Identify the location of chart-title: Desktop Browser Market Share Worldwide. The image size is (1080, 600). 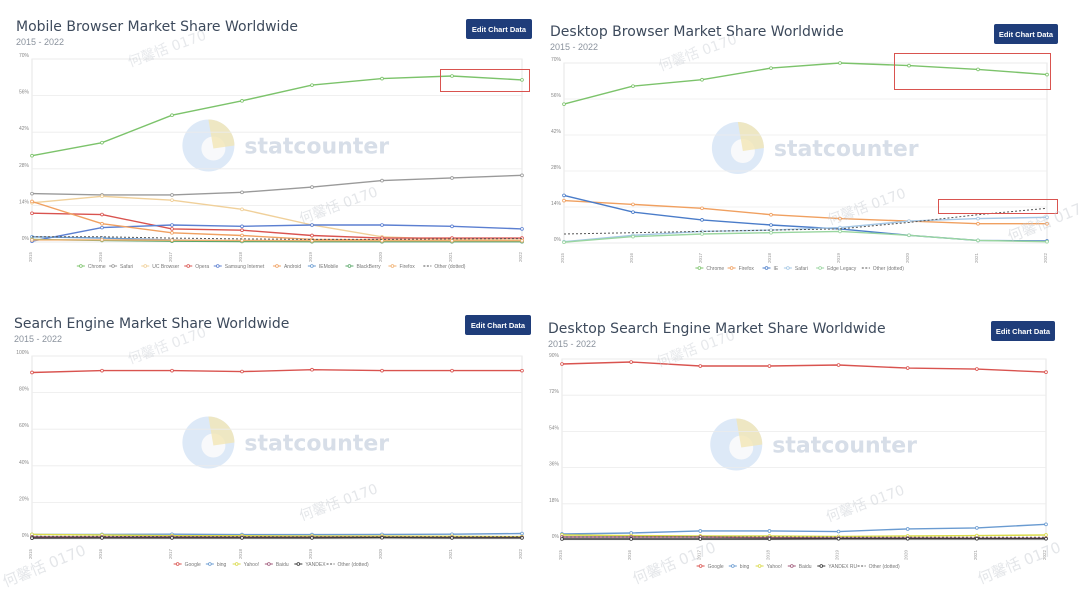
(697, 32).